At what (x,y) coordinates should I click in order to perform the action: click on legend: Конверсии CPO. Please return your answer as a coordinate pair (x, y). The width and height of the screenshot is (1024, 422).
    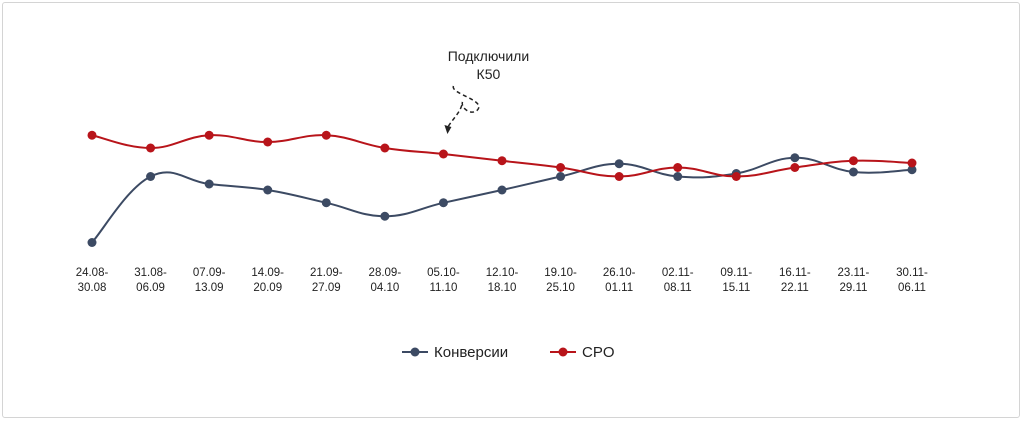
    Looking at the image, I should click on (508, 352).